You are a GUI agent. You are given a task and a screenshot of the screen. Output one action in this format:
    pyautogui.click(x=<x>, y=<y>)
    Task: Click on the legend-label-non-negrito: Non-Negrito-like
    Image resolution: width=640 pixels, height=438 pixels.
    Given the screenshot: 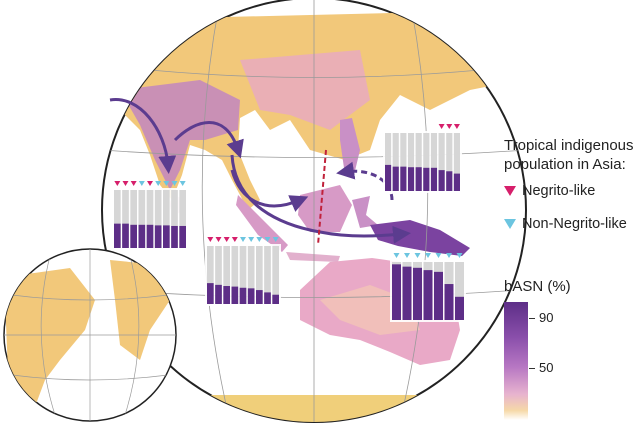 What is the action you would take?
    pyautogui.click(x=574, y=224)
    